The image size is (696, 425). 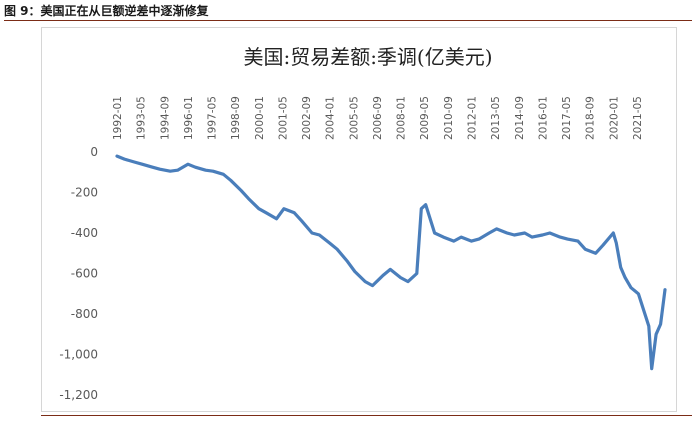 What do you see at coordinates (614, 118) in the screenshot?
I see `x-tick-label: 2020-01` at bounding box center [614, 118].